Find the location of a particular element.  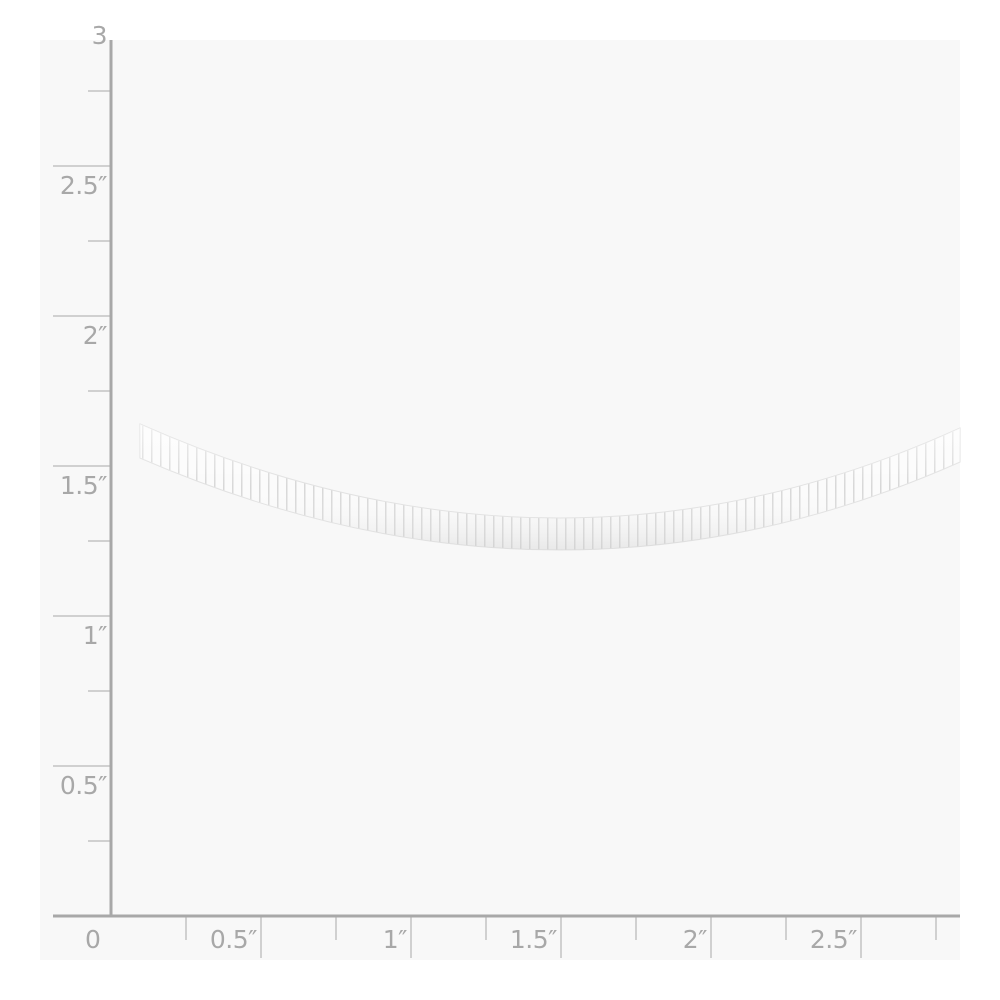

x-axis-label: 2″ is located at coordinates (695, 939).